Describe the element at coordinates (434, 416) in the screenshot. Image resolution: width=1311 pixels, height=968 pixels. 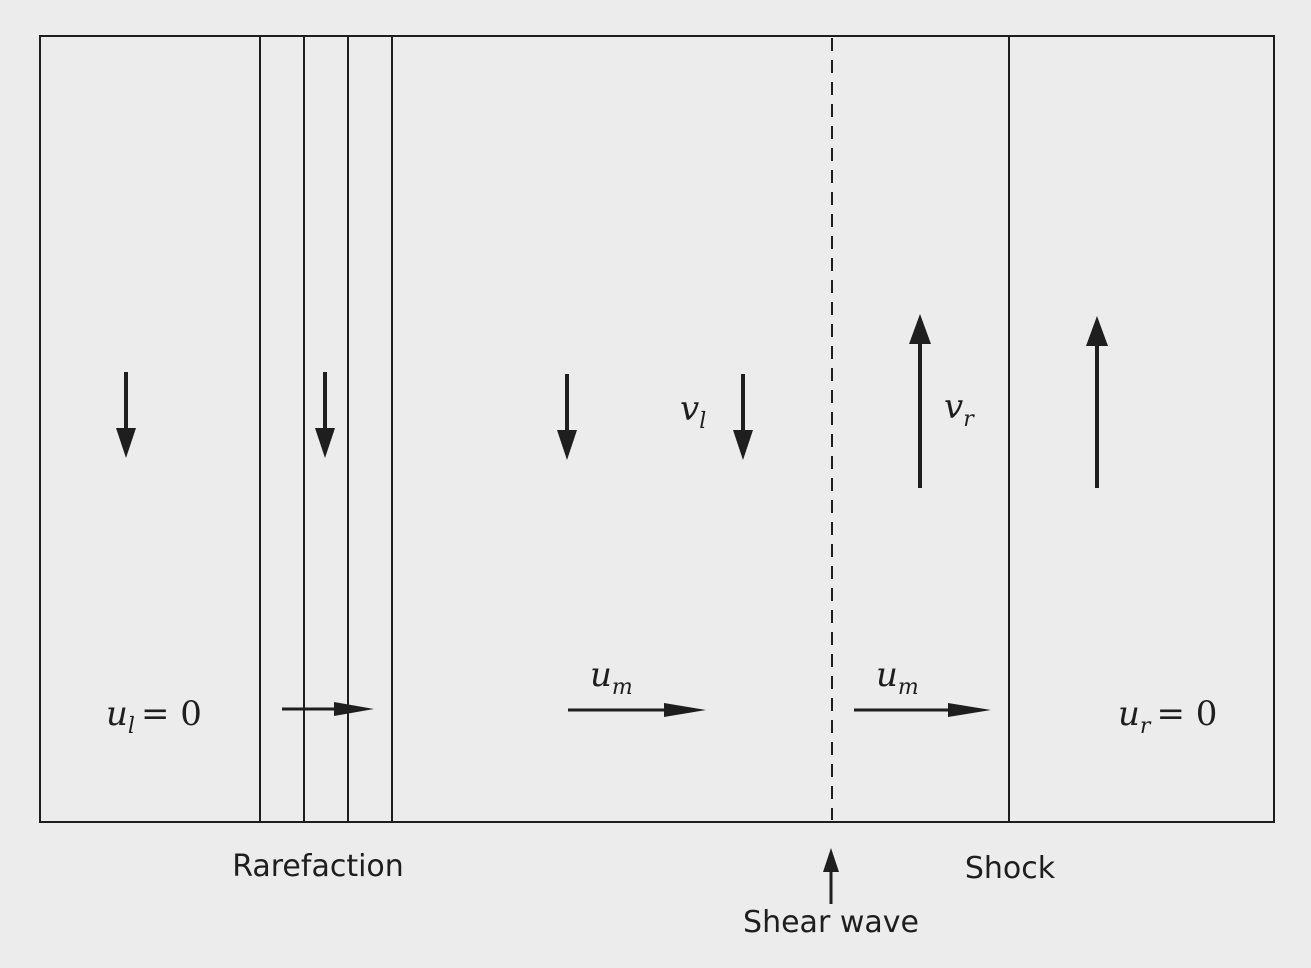
I see `down-arrows` at that location.